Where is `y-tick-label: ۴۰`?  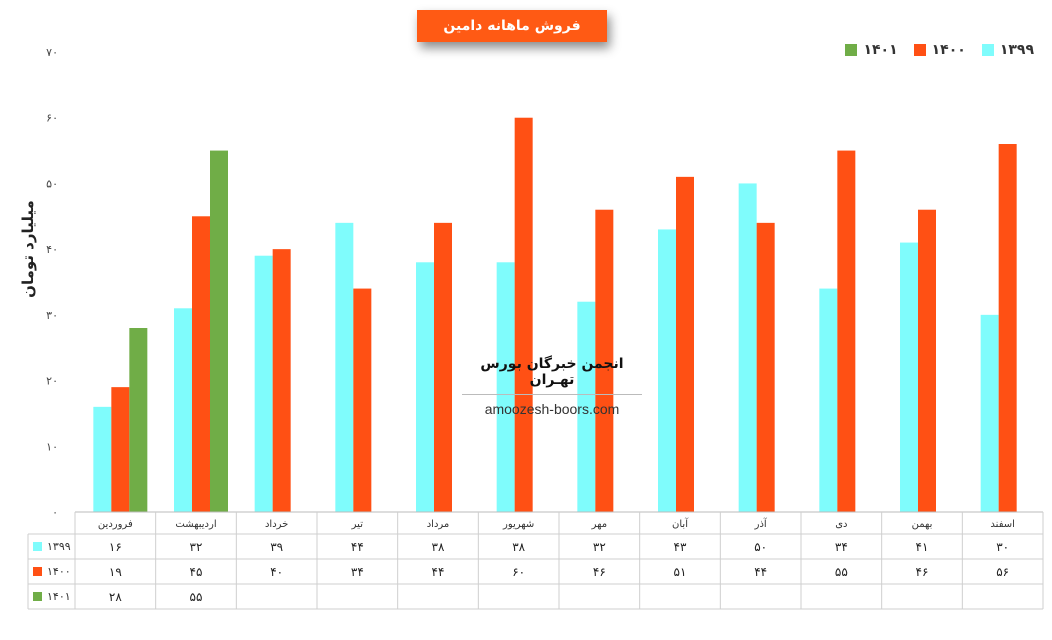 y-tick-label: ۴۰ is located at coordinates (52, 249).